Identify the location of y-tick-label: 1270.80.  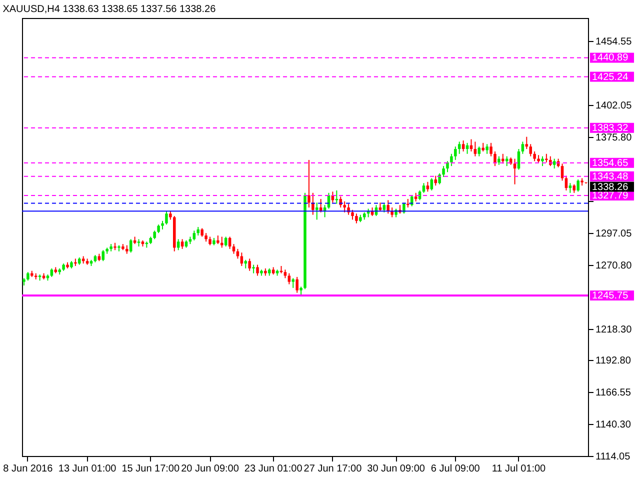
(614, 266).